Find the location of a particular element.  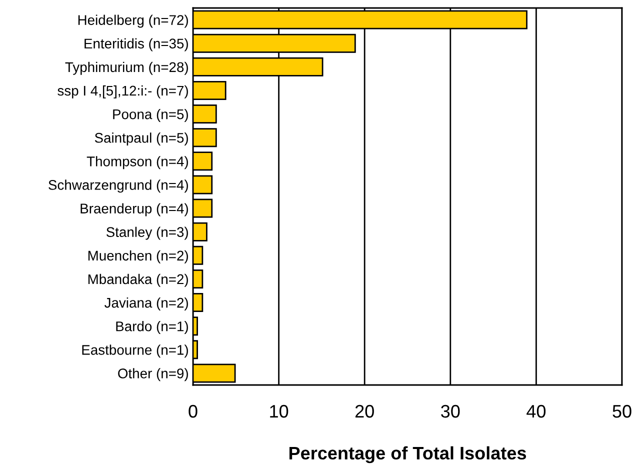

y-tick-label: Heidelberg (n=72) is located at coordinates (133, 21).